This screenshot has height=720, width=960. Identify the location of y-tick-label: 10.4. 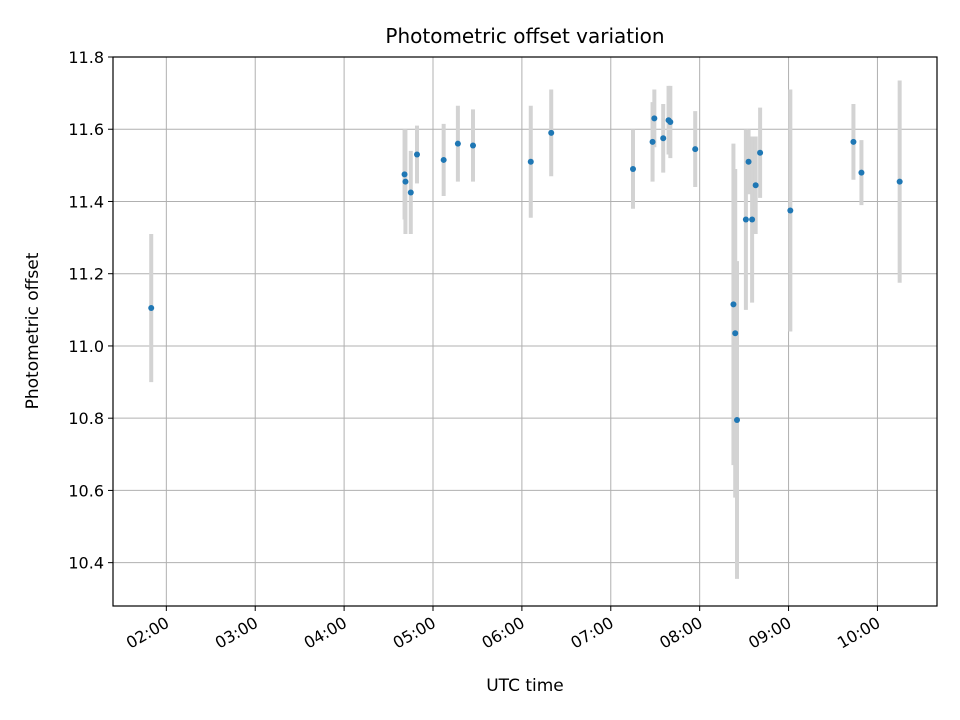
(86, 563).